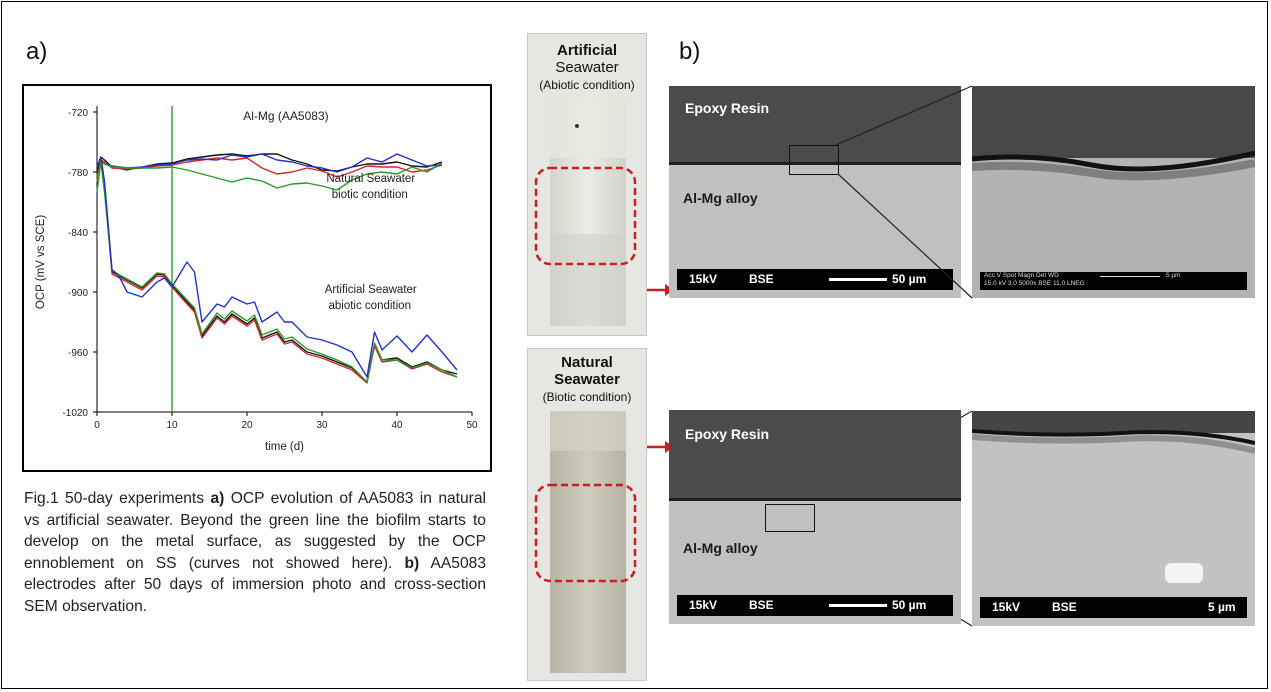 Image resolution: width=1271 pixels, height=692 pixels. Describe the element at coordinates (371, 290) in the screenshot. I see `chart-annotation-1: Artificial Seawater` at that location.